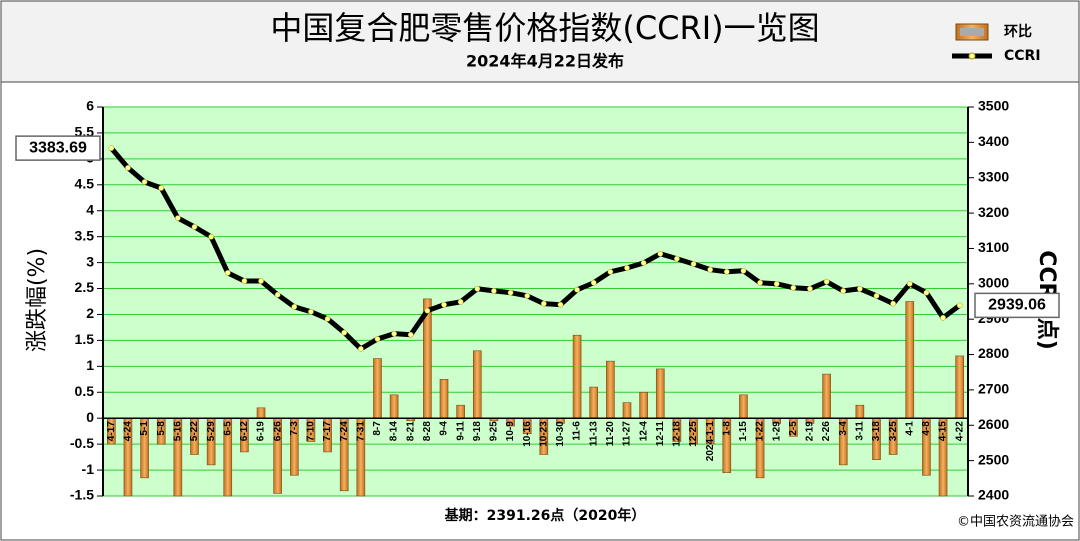  Describe the element at coordinates (510, 431) in the screenshot. I see `x-tick-label: 10-9` at that location.